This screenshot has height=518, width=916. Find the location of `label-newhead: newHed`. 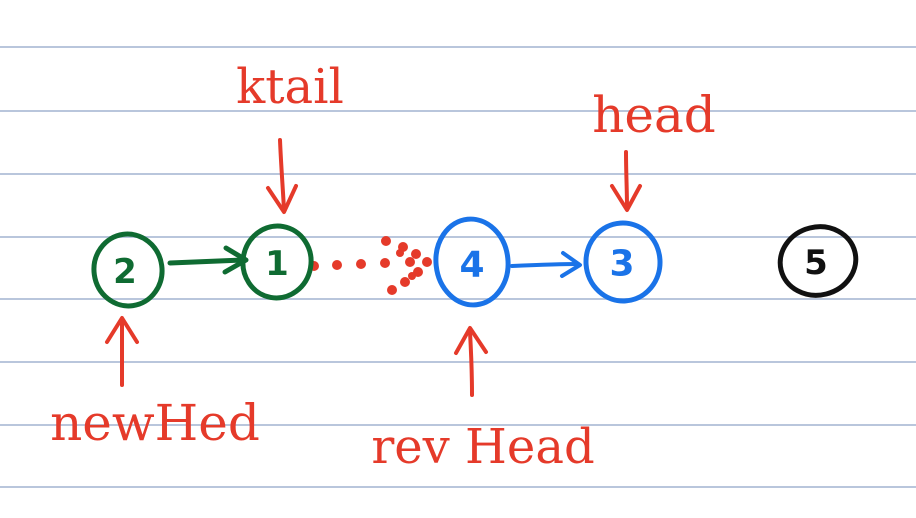

label-newhead: newHed is located at coordinates (155, 423).